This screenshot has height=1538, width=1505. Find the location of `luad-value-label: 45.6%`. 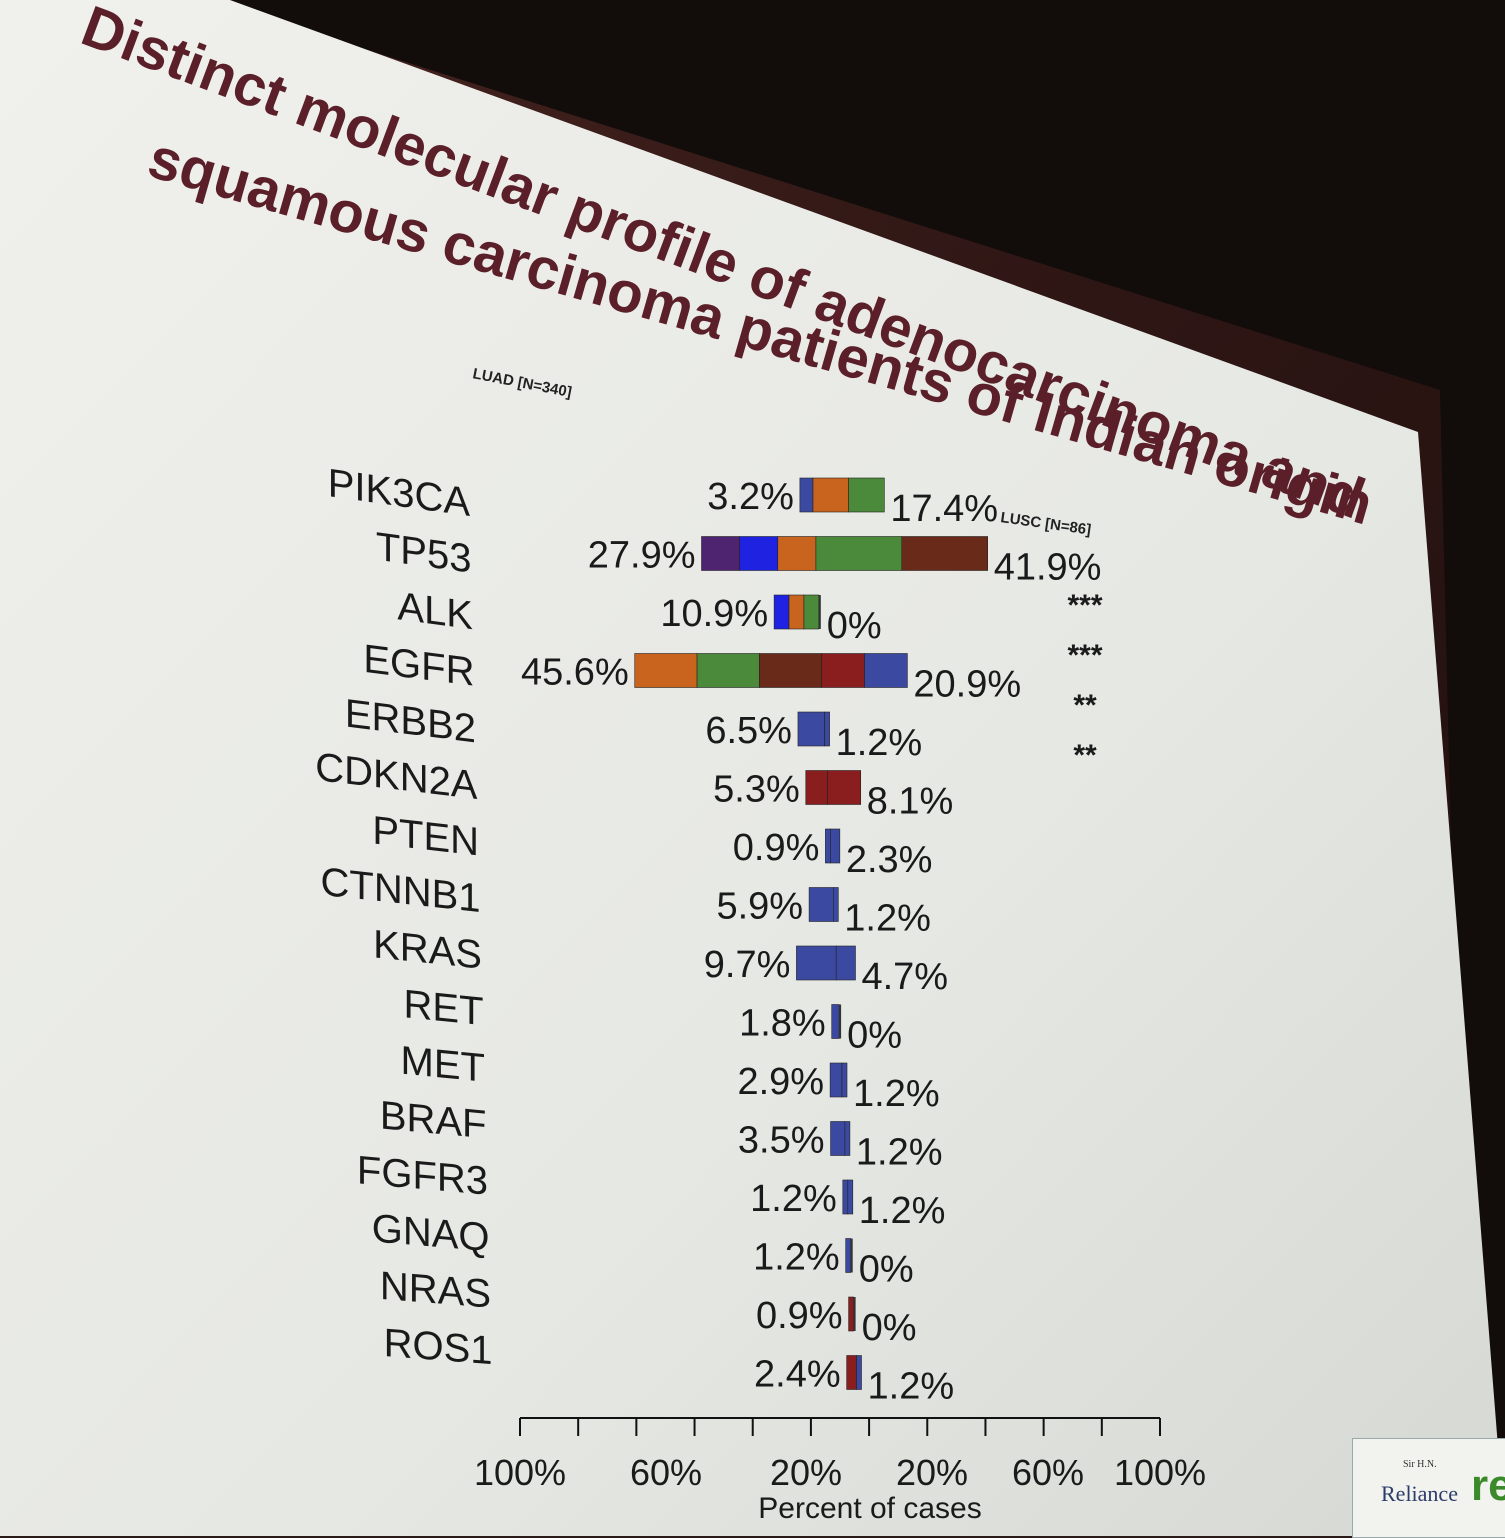

luad-value-label: 45.6% is located at coordinates (575, 673).